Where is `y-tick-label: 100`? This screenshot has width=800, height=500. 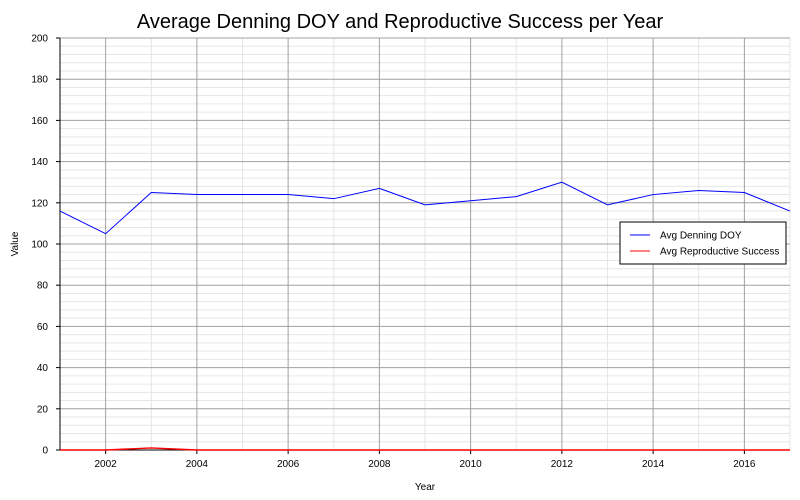 y-tick-label: 100 is located at coordinates (39, 245).